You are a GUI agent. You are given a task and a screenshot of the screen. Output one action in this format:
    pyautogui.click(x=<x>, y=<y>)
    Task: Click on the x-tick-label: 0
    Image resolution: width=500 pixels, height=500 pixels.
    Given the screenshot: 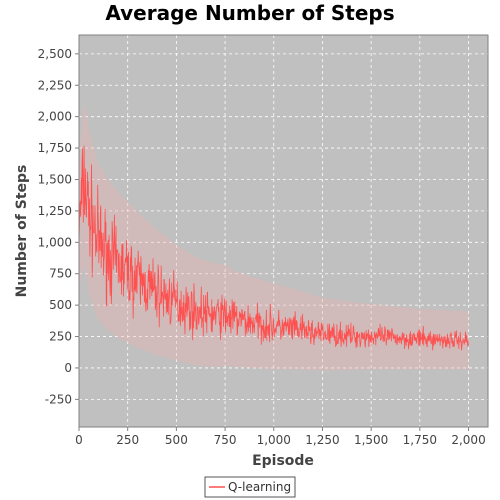 What is the action you would take?
    pyautogui.click(x=79, y=440)
    